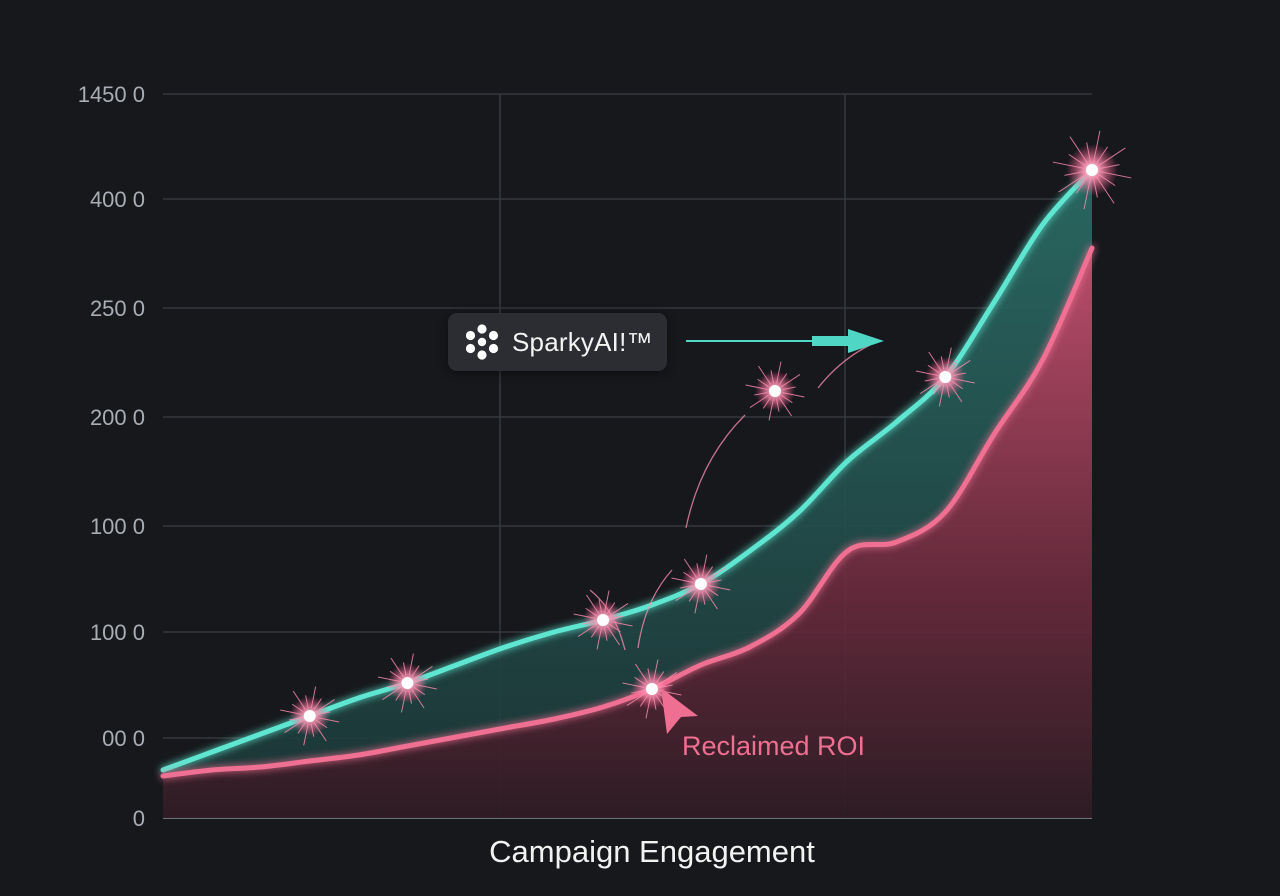  I want to click on y-tick-label: 0, so click(139, 818).